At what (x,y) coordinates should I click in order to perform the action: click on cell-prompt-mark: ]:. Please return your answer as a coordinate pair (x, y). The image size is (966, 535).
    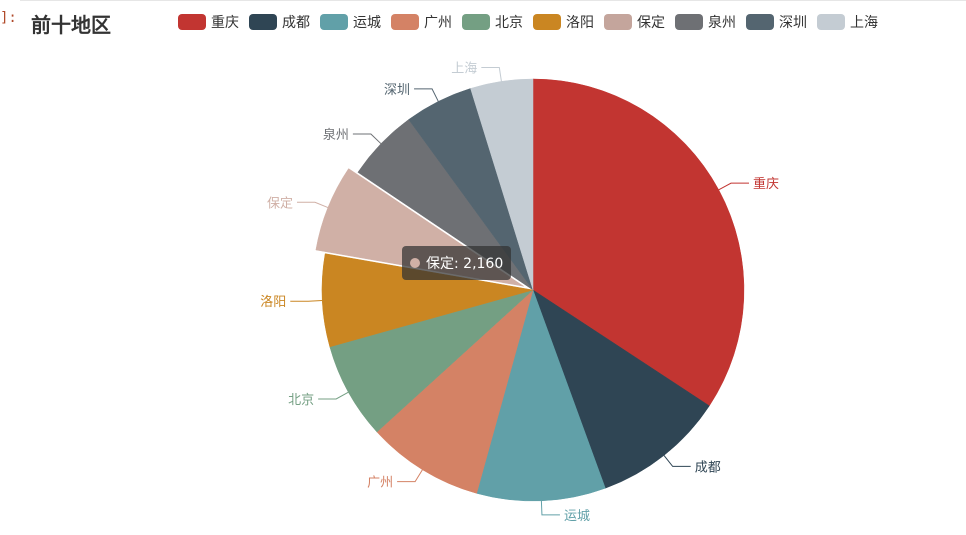
    Looking at the image, I should click on (8, 18).